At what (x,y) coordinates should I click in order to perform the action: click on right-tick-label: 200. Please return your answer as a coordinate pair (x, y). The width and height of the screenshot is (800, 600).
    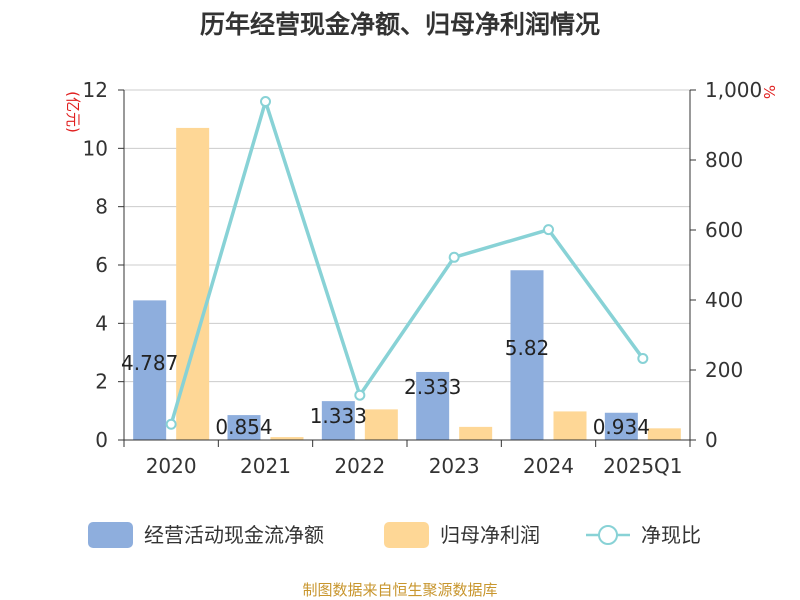
    Looking at the image, I should click on (724, 370).